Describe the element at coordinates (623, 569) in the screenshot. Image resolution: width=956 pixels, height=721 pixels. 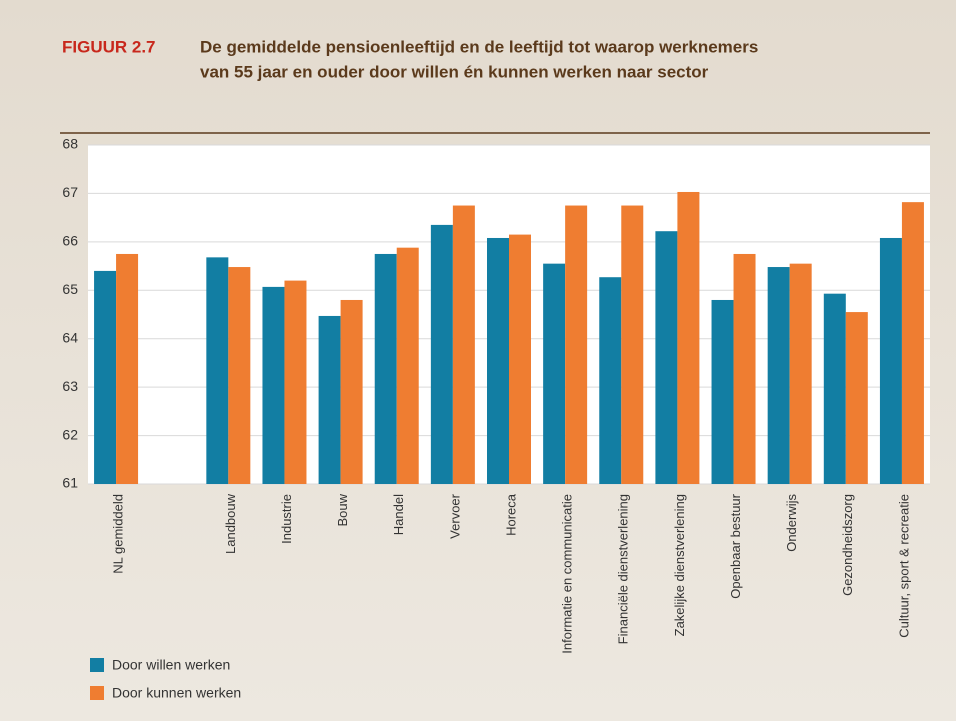
I see `x-tick-label: Financiële dienstverlening` at that location.